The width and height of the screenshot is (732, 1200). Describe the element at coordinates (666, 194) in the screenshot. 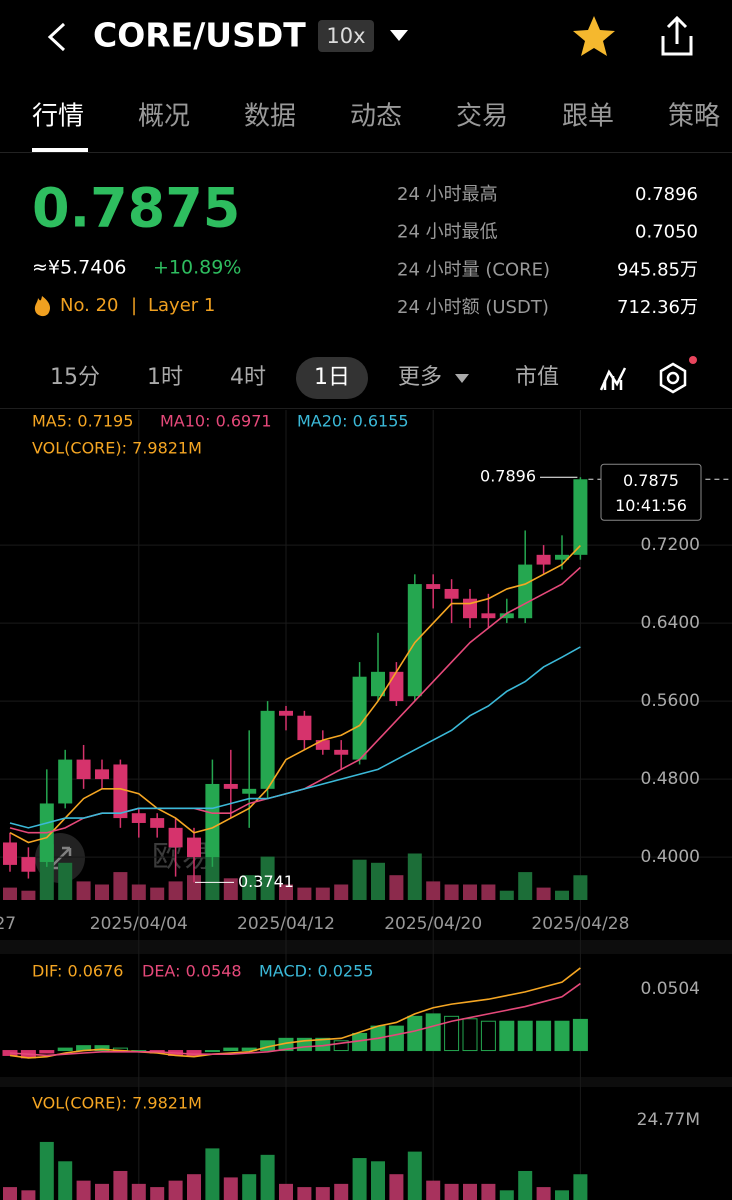

I see `stat-value: 0.7896` at that location.